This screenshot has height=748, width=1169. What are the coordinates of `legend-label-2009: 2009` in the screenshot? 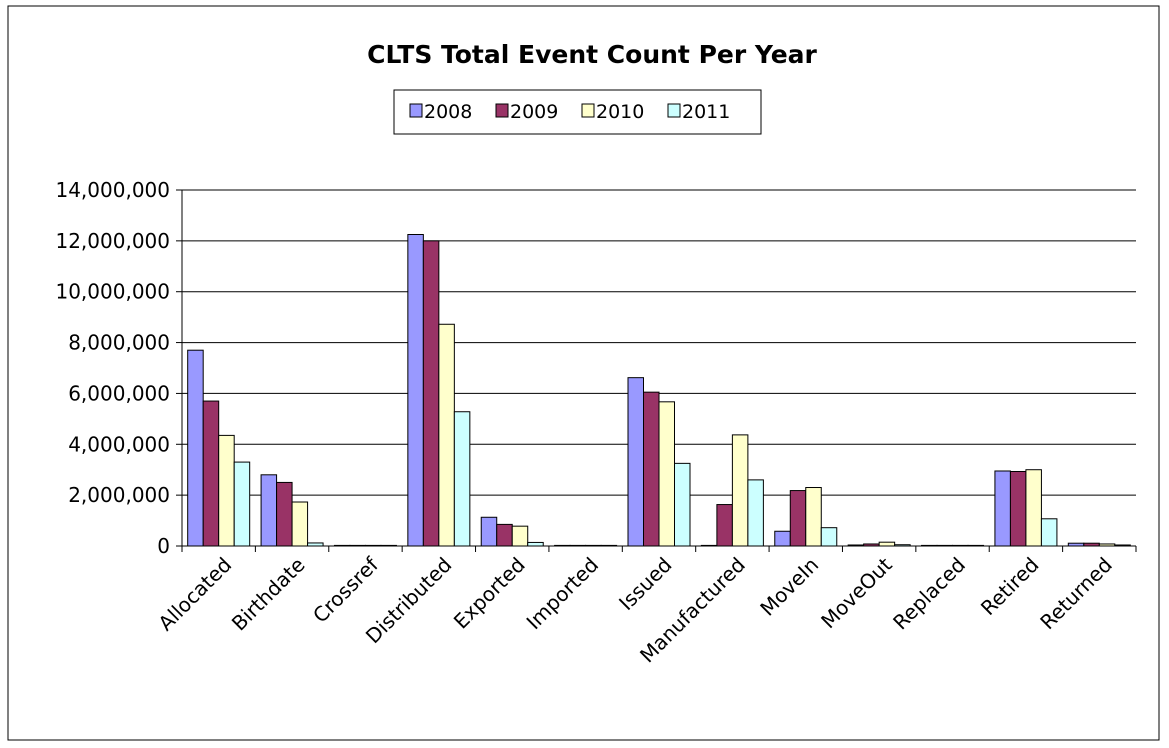 It's located at (534, 112).